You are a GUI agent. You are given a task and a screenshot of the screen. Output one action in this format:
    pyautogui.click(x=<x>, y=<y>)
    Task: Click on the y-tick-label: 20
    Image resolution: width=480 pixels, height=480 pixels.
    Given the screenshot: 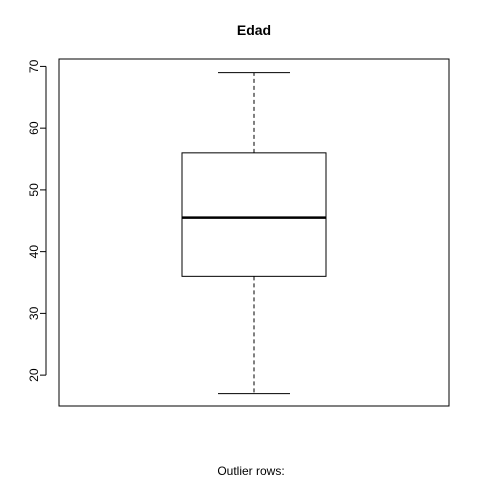 What is the action you would take?
    pyautogui.click(x=34, y=375)
    